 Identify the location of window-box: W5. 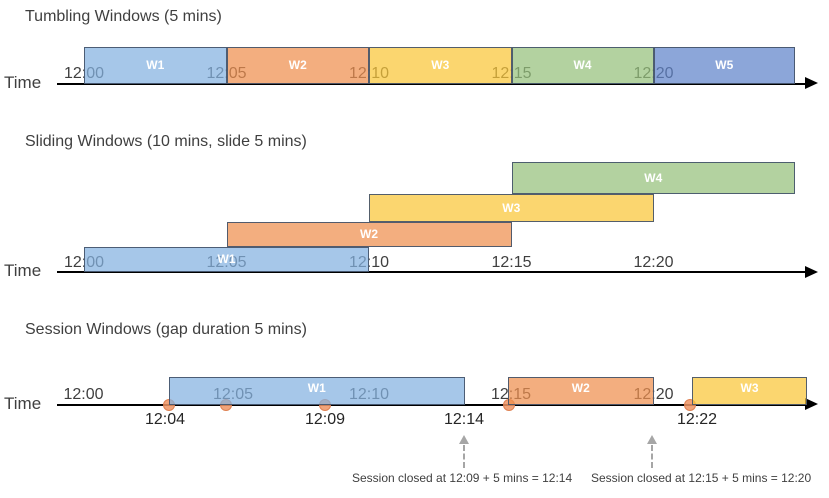
(724, 65).